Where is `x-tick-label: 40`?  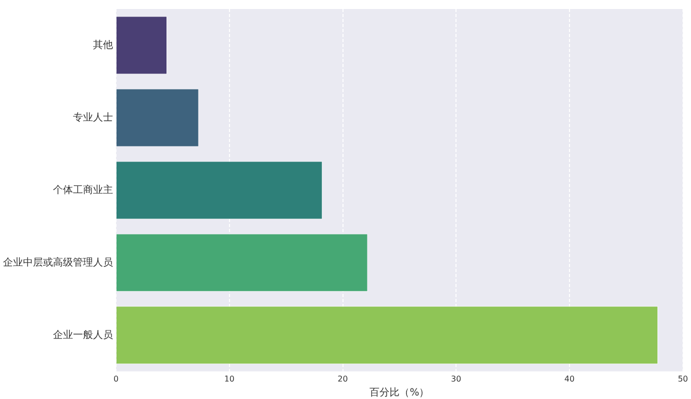 x-tick-label: 40 is located at coordinates (569, 379).